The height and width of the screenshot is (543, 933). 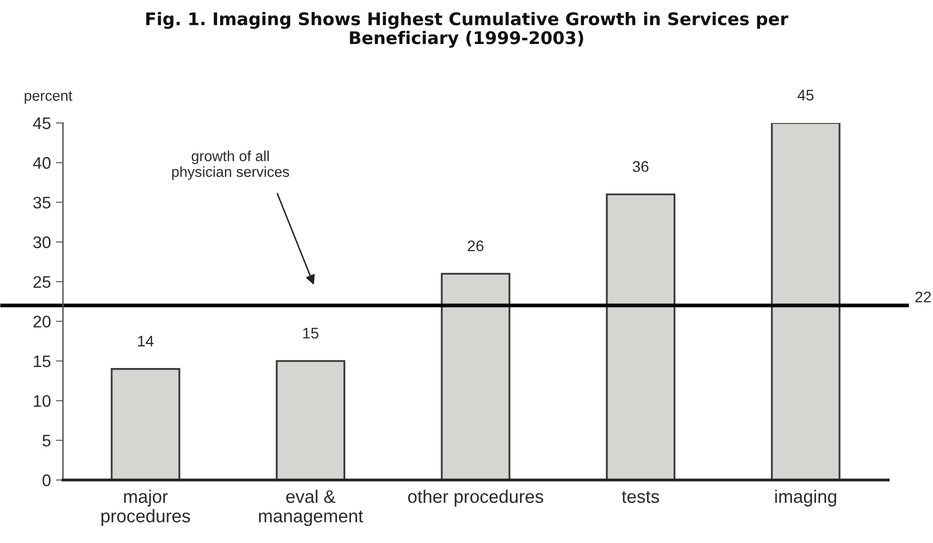 What do you see at coordinates (41, 202) in the screenshot?
I see `y-tick-label: 35` at bounding box center [41, 202].